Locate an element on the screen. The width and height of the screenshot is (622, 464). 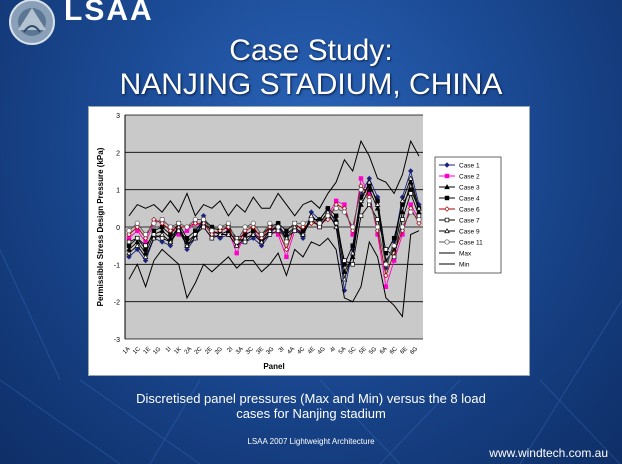
x-tick-label: 3C is located at coordinates (250, 351).